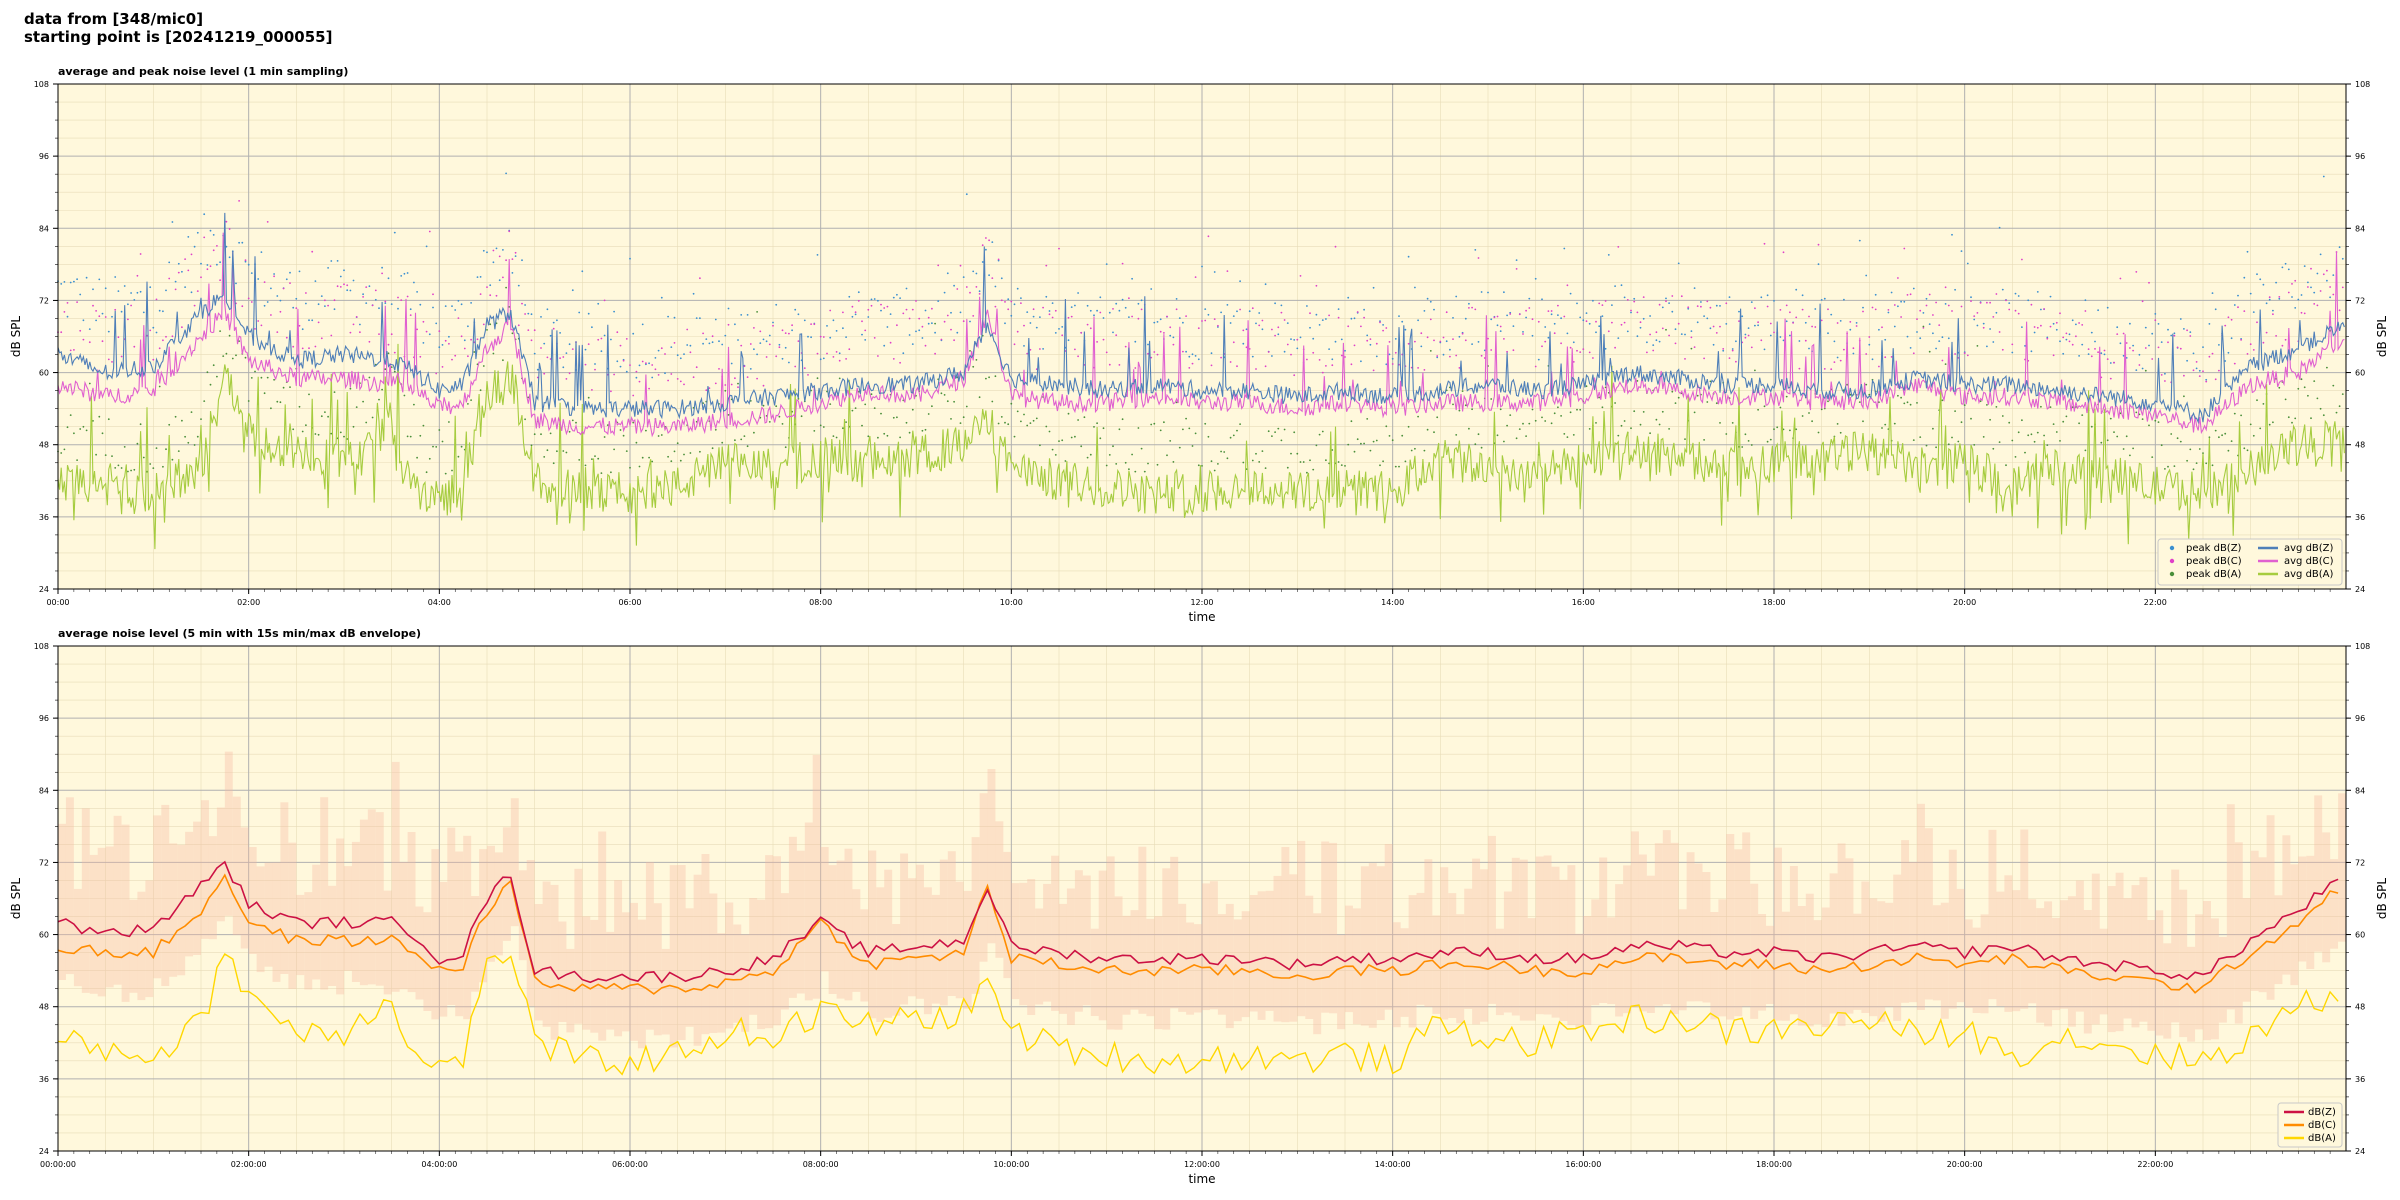  What do you see at coordinates (2155, 602) in the screenshot?
I see `x-tick-label: 22:00` at bounding box center [2155, 602].